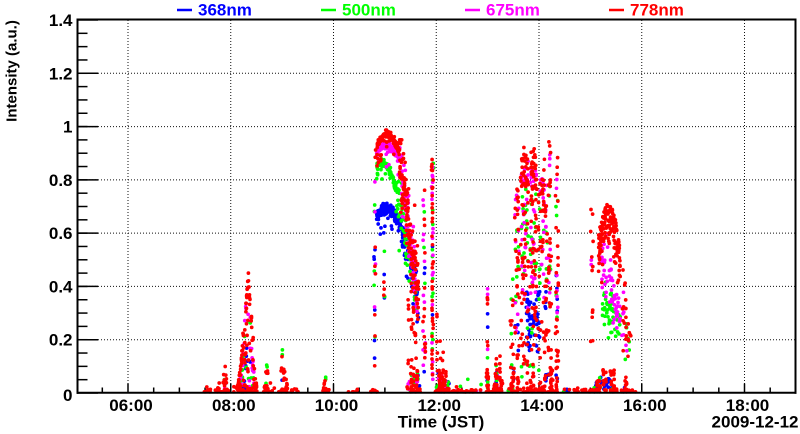 The height and width of the screenshot is (434, 800). What do you see at coordinates (130, 405) in the screenshot?
I see `svg-text: 06:00` at bounding box center [130, 405].